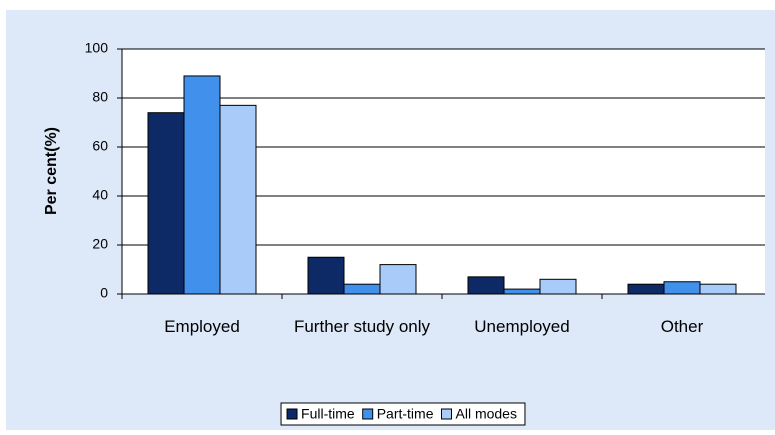 The image size is (775, 435). Describe the element at coordinates (100, 195) in the screenshot. I see `y-tick-label: 40` at that location.